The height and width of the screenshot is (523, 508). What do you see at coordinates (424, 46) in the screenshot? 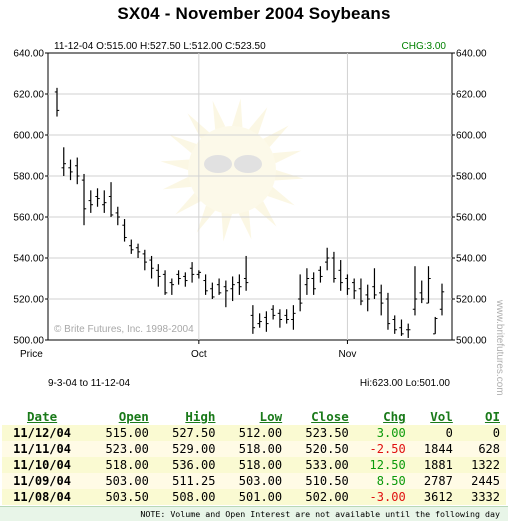
I see `change-header: CHG:3.00` at bounding box center [424, 46].